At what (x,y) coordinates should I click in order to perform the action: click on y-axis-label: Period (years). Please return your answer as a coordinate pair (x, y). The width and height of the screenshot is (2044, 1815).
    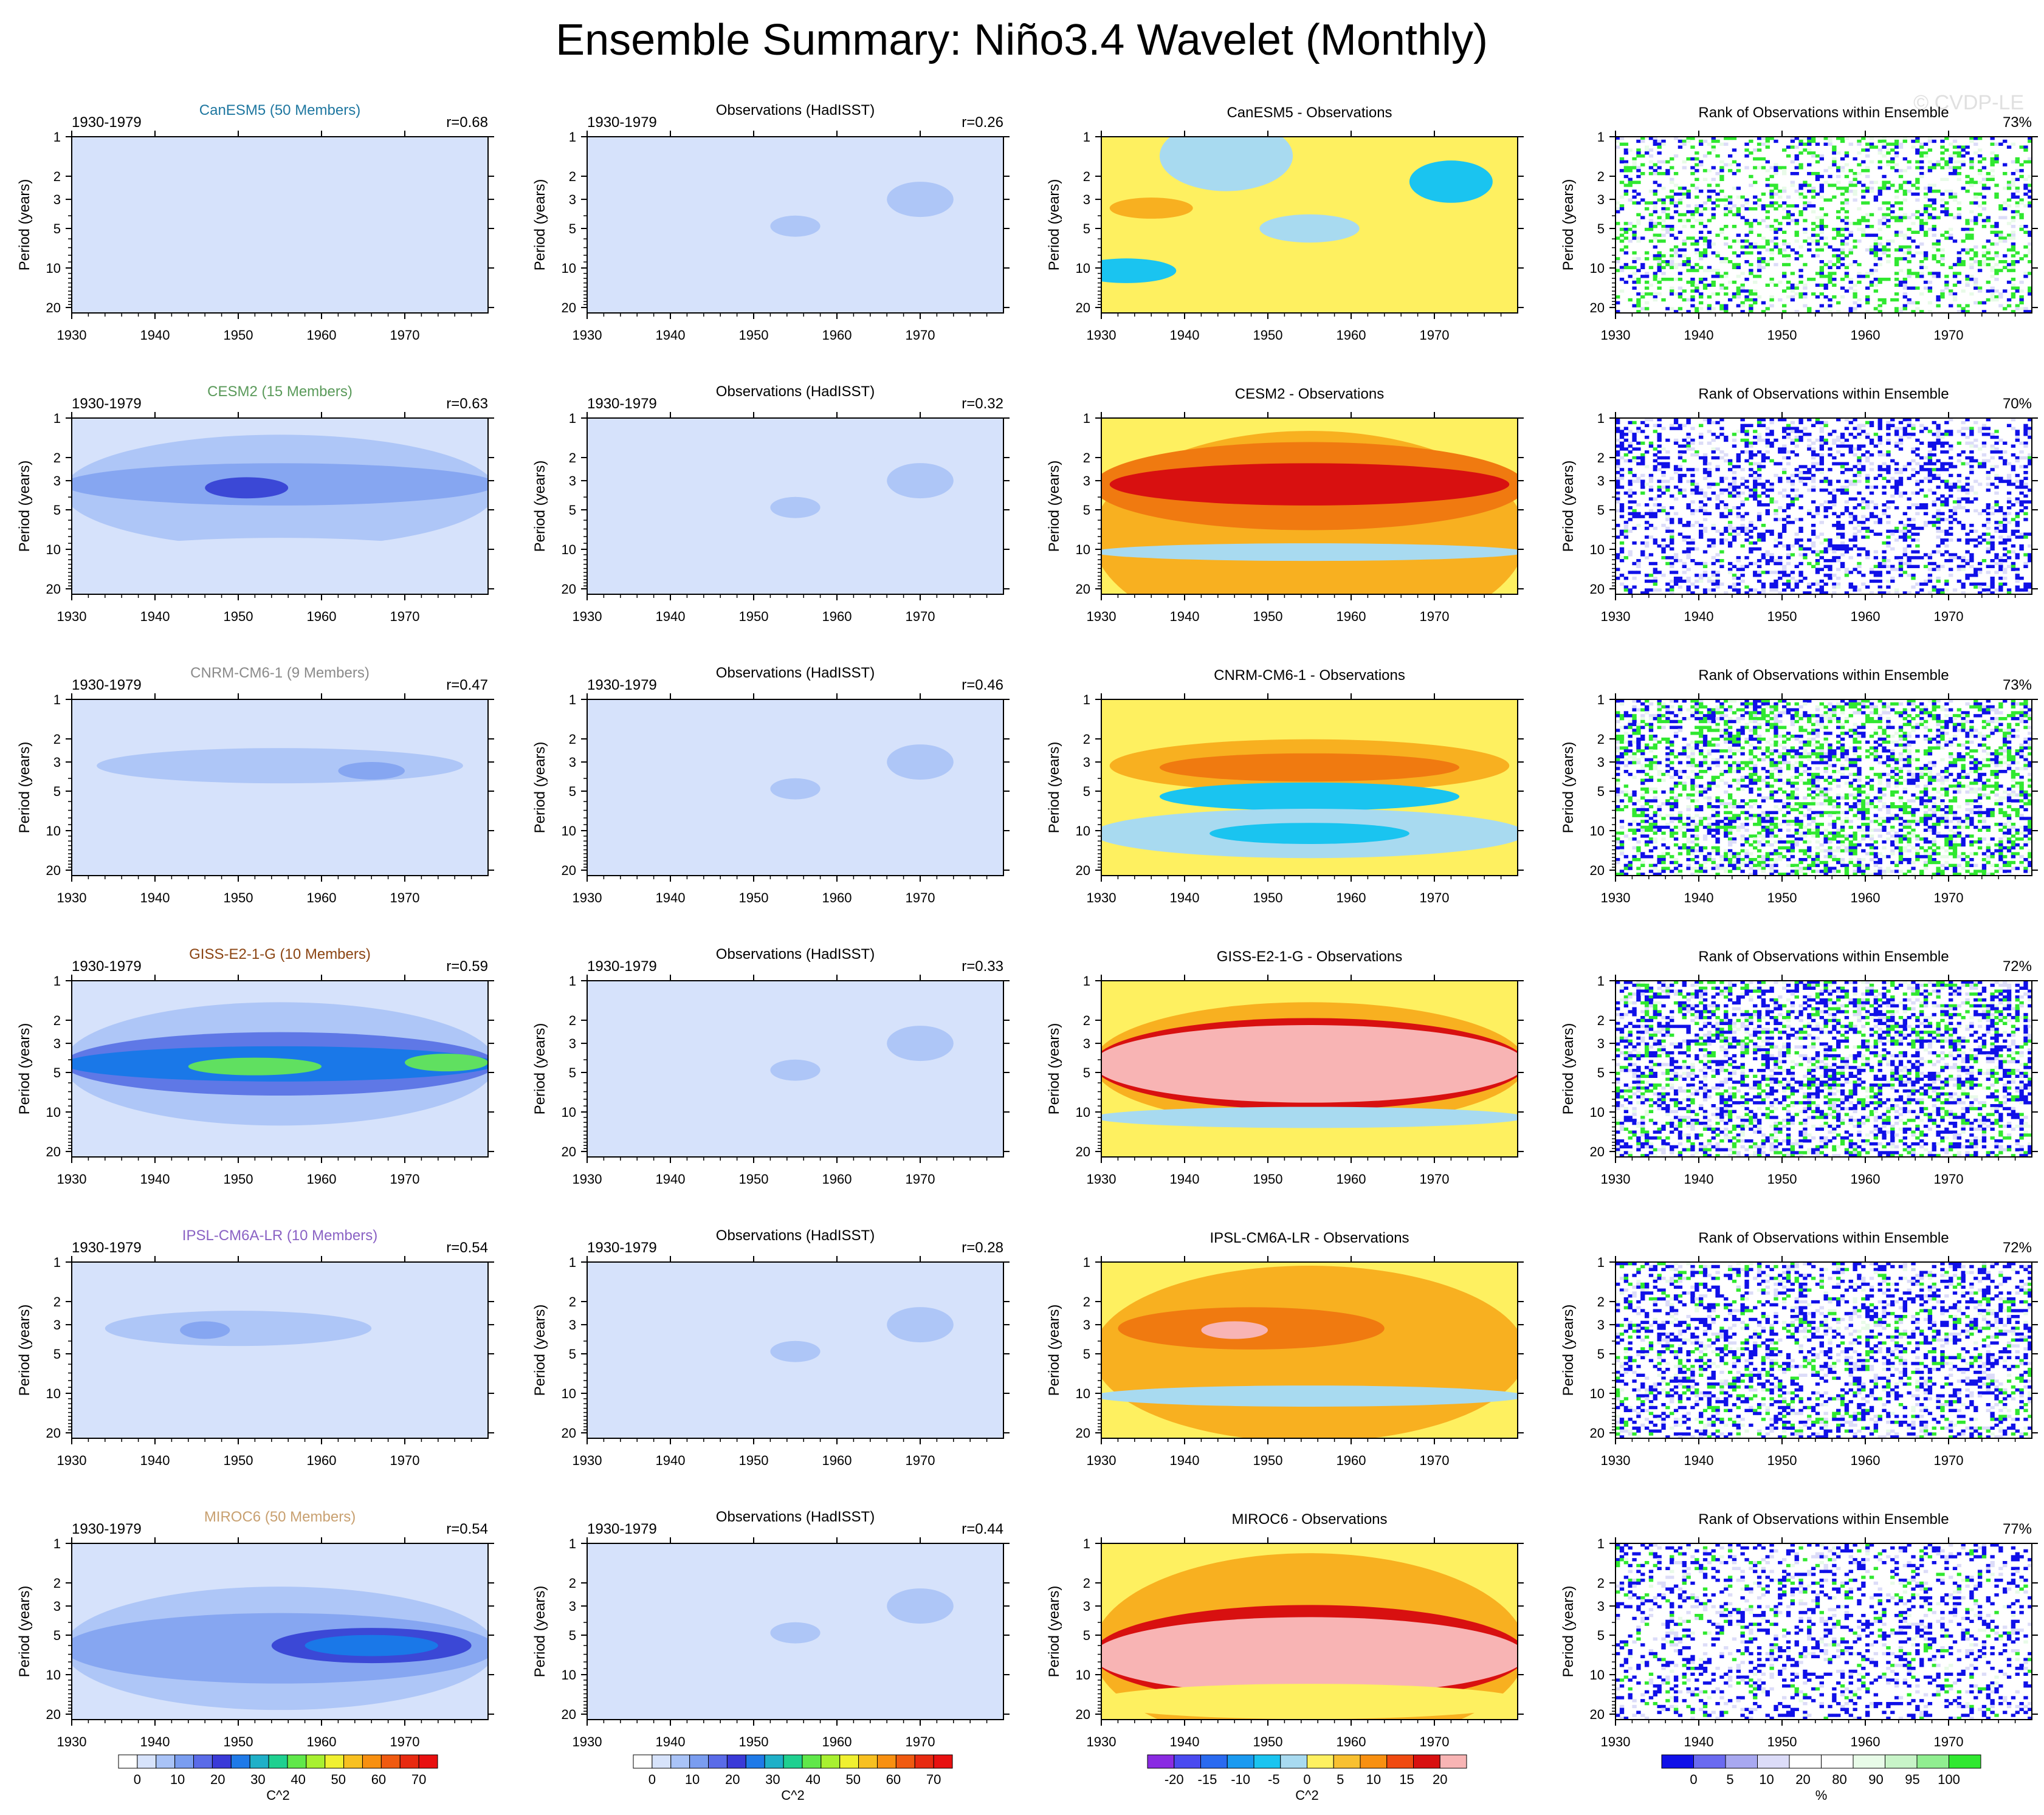
    Looking at the image, I should click on (1054, 225).